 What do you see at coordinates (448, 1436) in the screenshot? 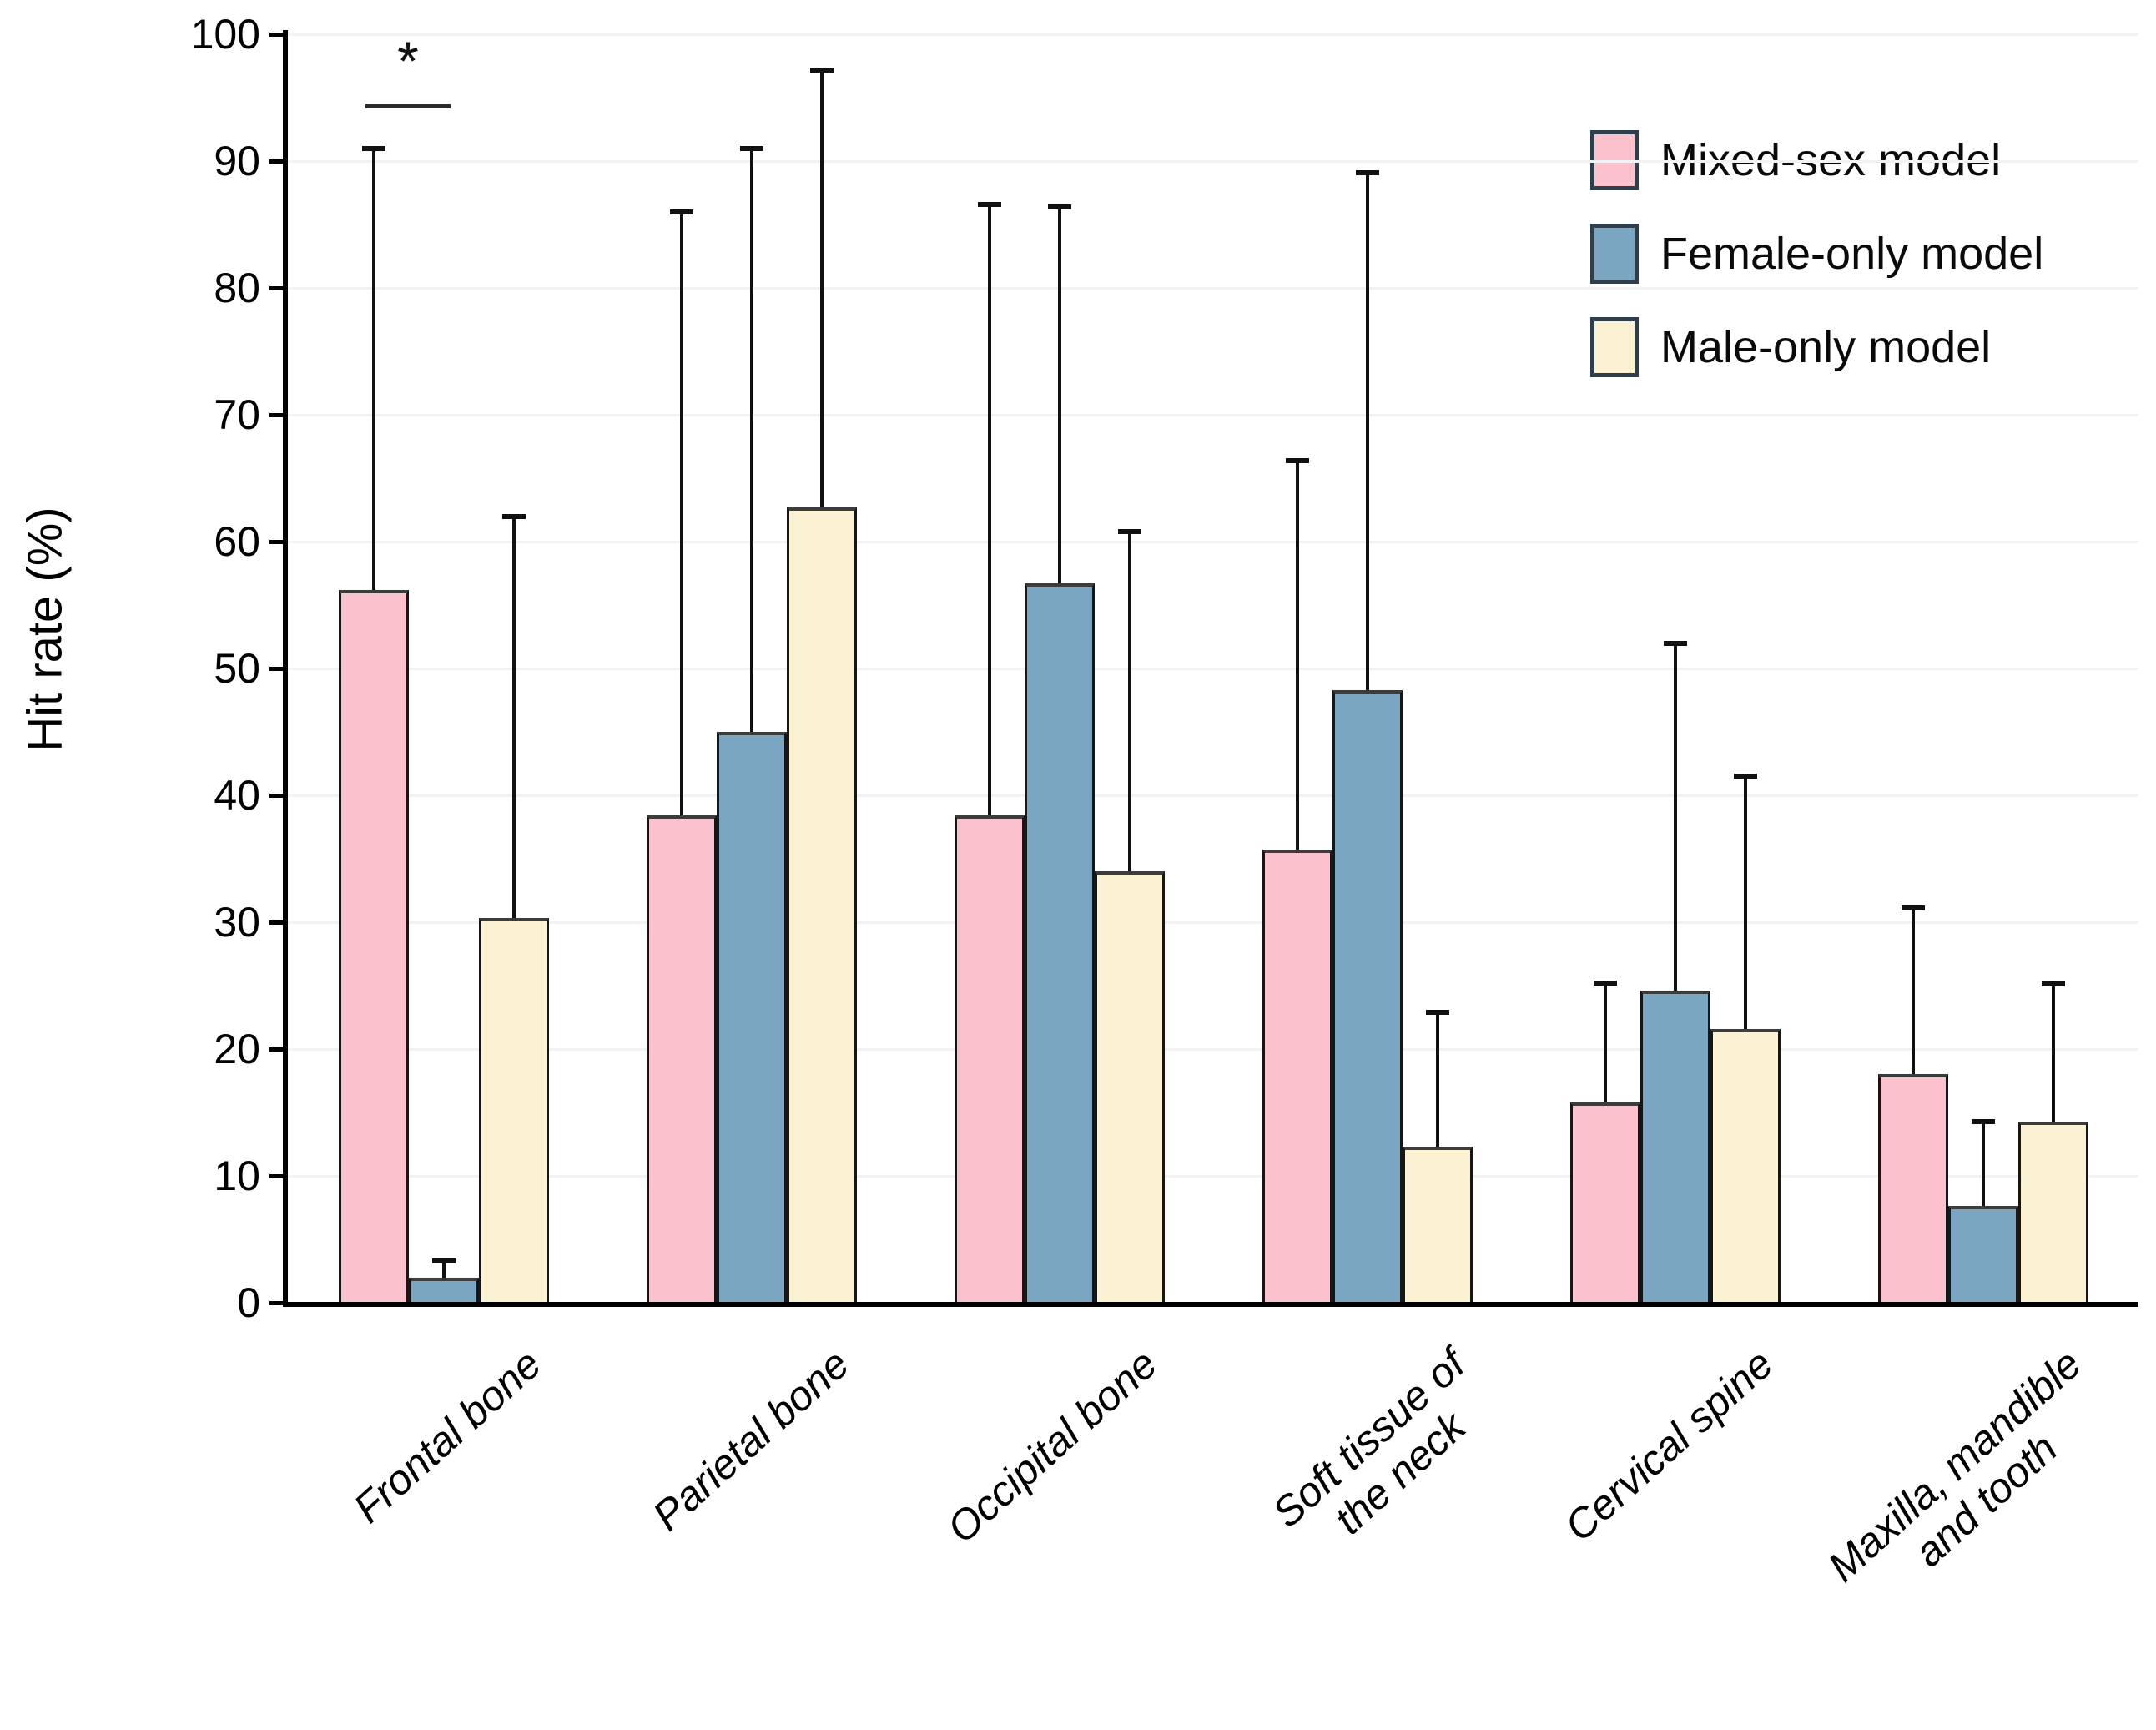
I see `x-label-0: Frontal bone` at bounding box center [448, 1436].